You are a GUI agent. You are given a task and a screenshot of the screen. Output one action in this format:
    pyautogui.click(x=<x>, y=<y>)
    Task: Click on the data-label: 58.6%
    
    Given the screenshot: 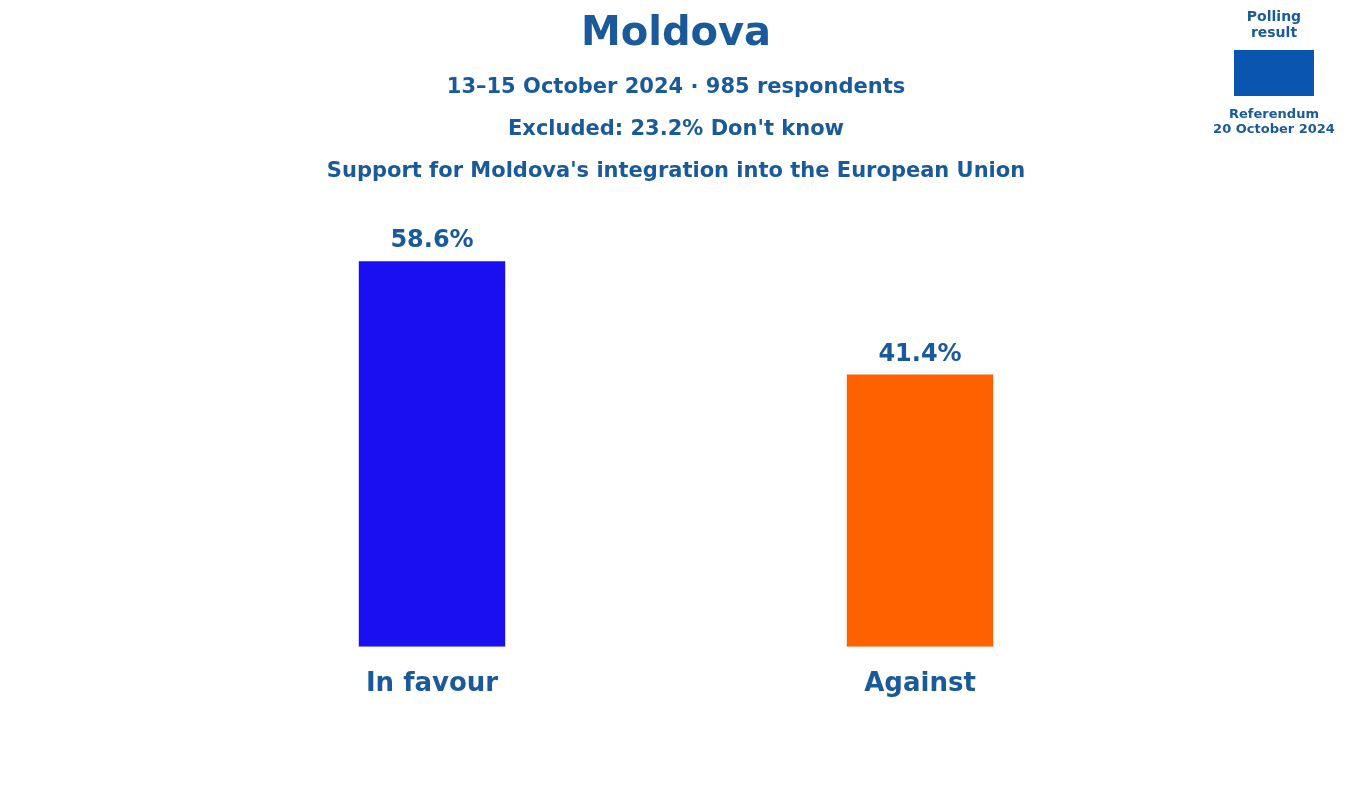 What is the action you would take?
    pyautogui.click(x=432, y=239)
    